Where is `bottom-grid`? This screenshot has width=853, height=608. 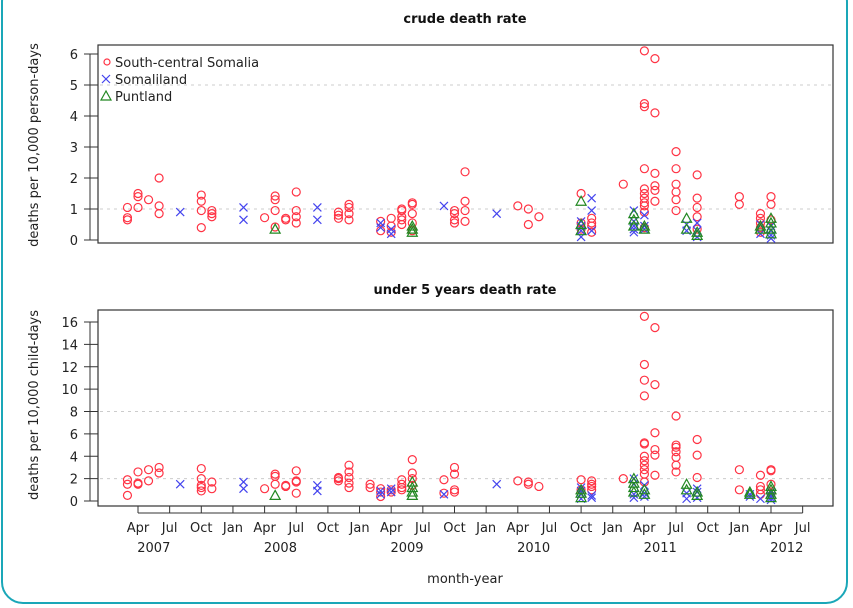
bottom-grid is located at coordinates (465, 445).